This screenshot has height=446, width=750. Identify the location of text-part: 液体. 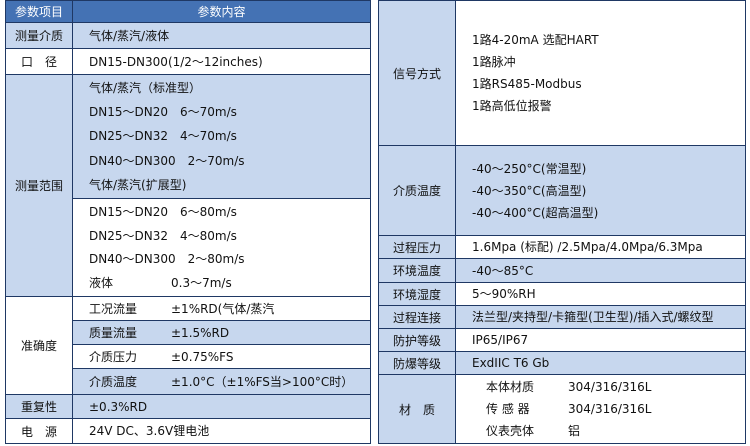
(101, 283).